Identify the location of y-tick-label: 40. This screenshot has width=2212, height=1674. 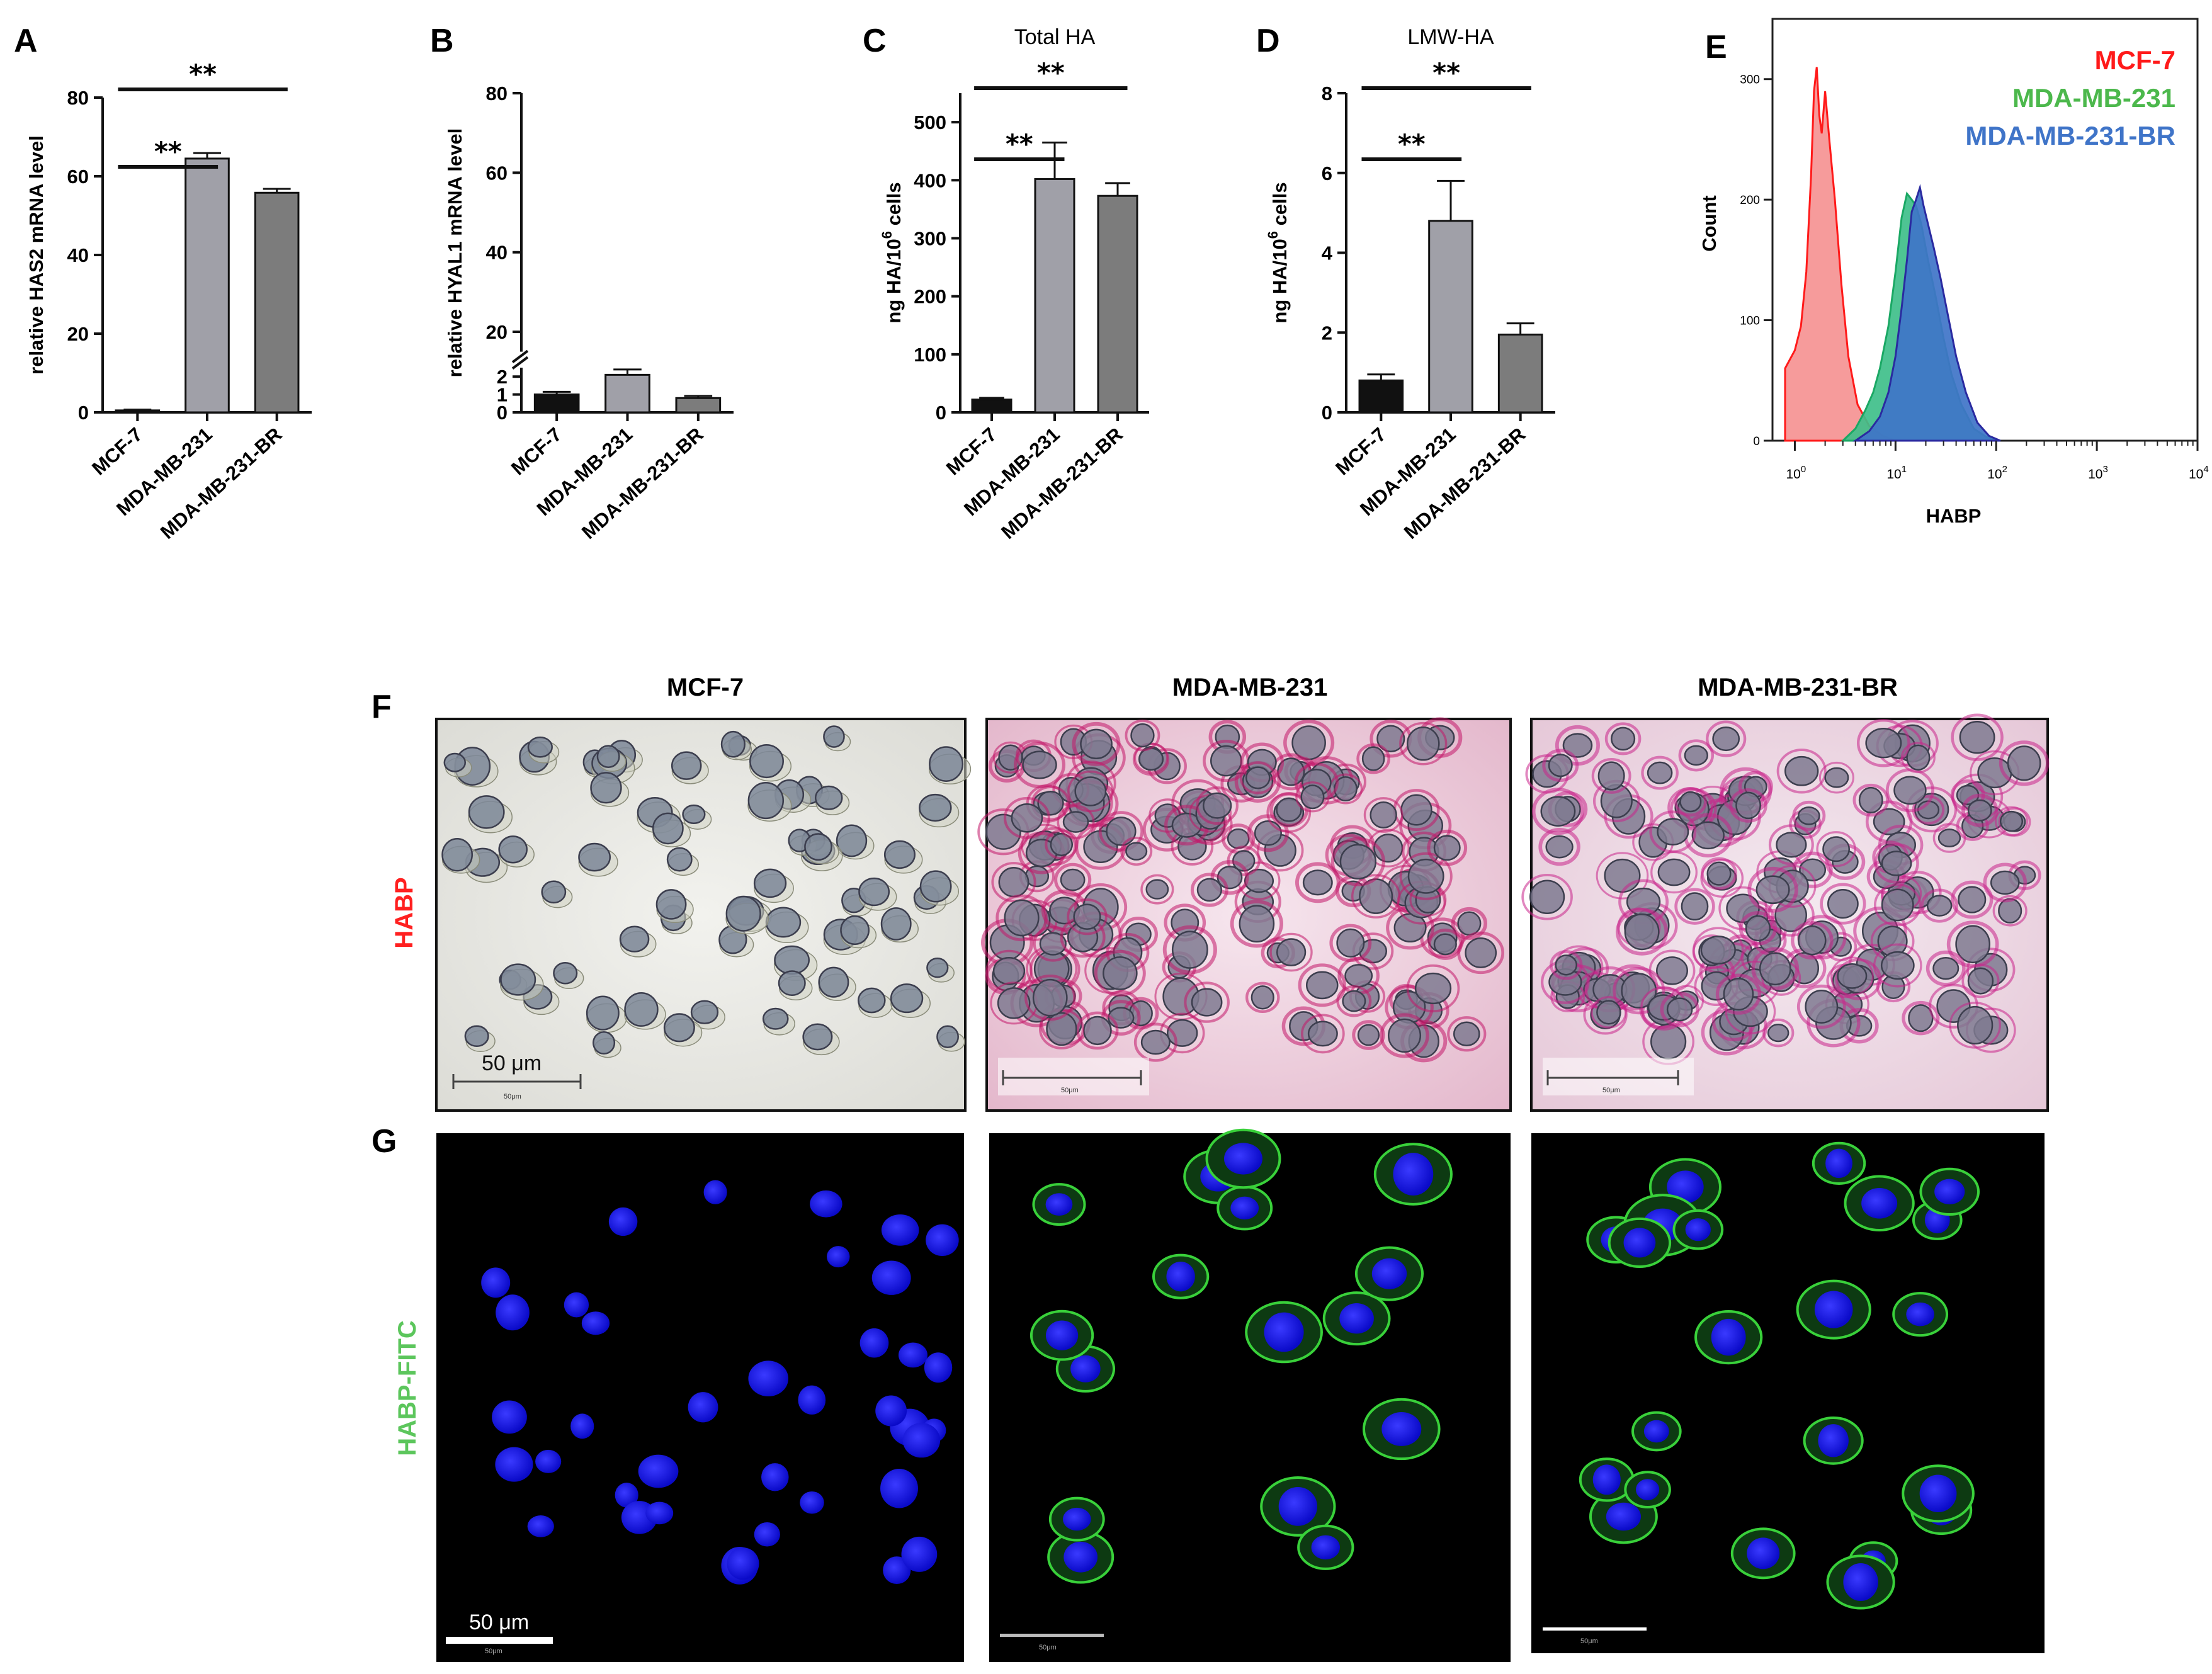
(78, 255).